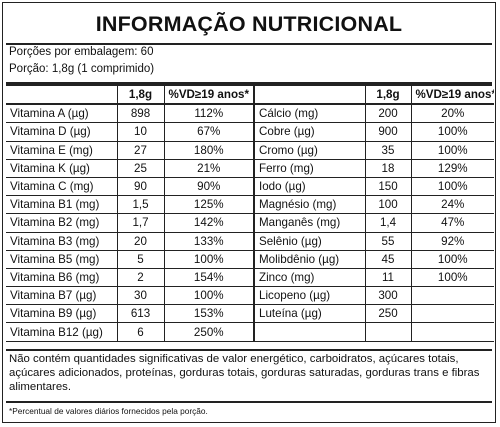 This screenshot has height=427, width=500. Describe the element at coordinates (309, 314) in the screenshot. I see `nutrient-name: Luteína (µg)` at that location.